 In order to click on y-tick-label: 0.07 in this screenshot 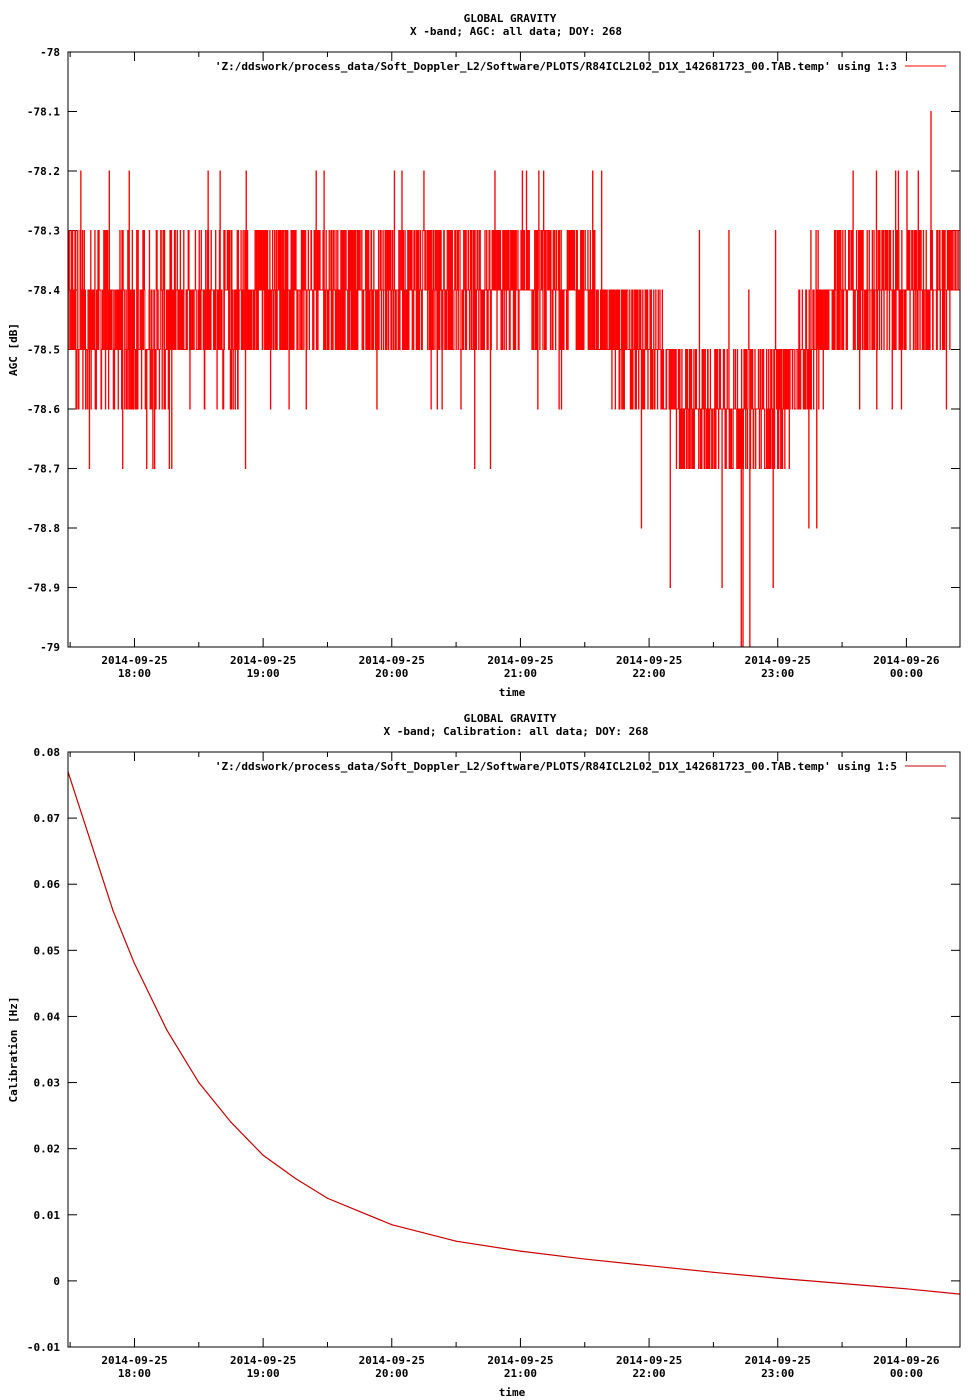, I will do `click(47, 818)`.